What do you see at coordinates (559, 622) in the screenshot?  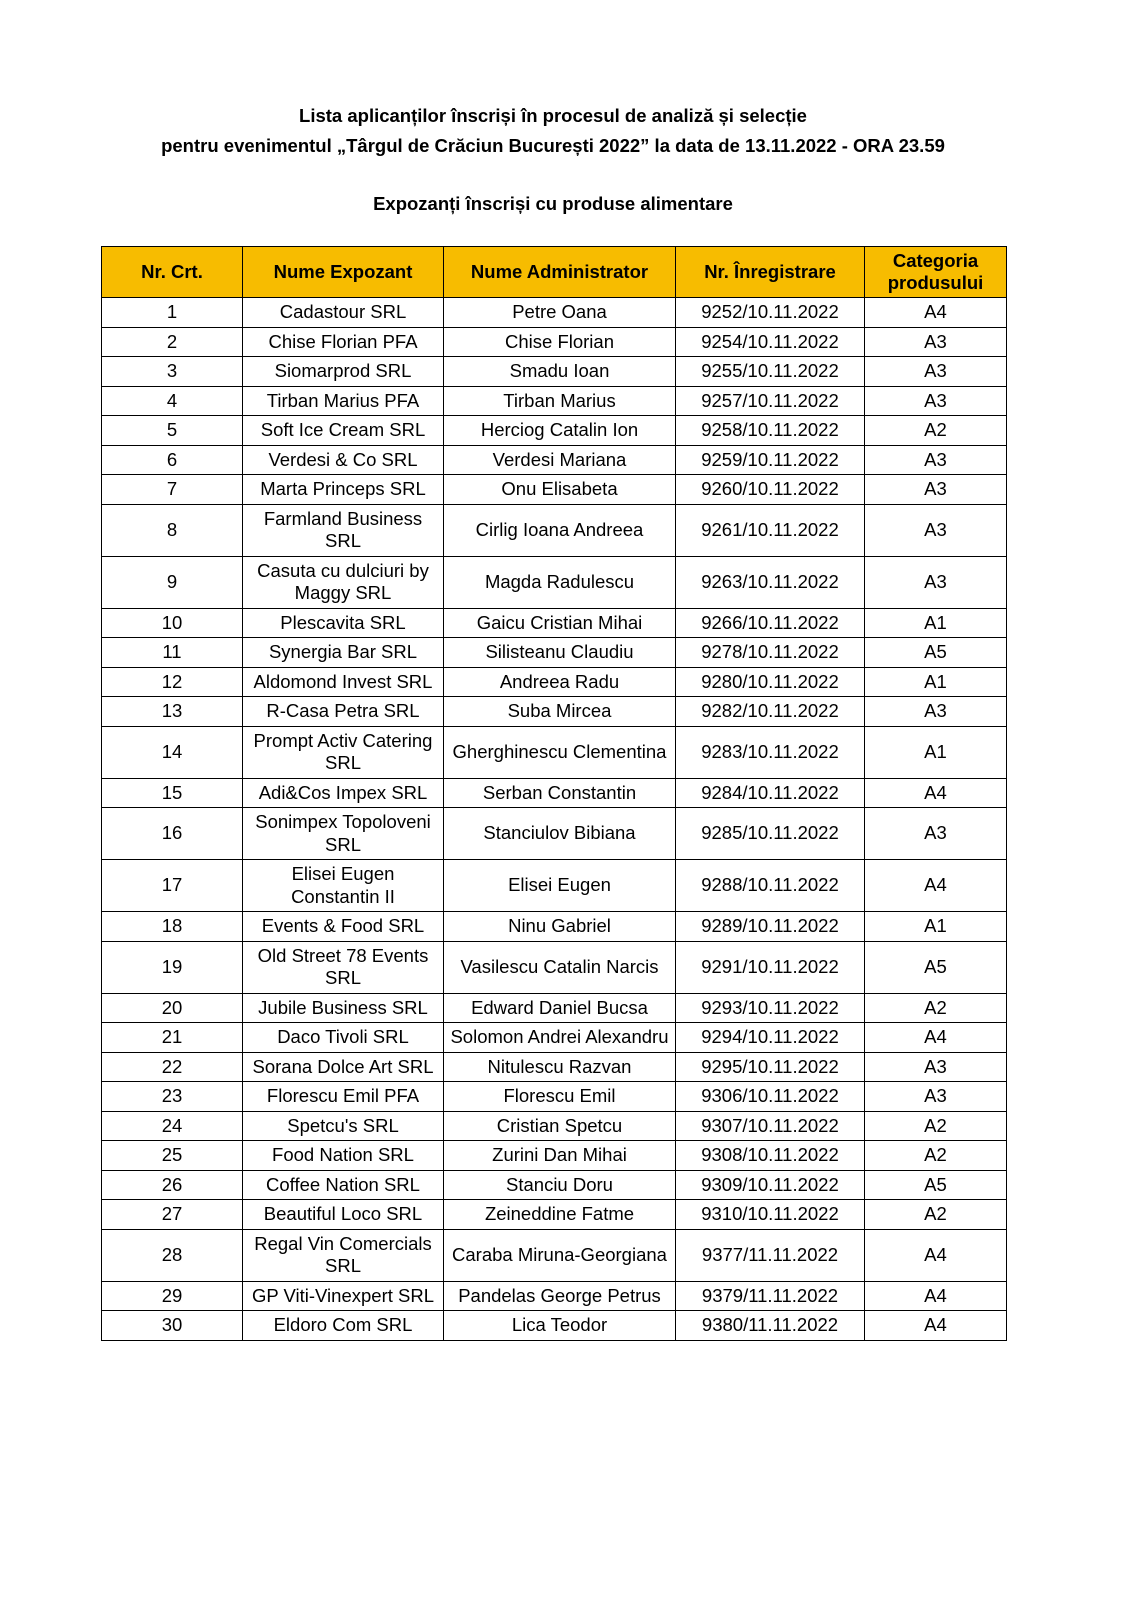 I see `cell-nume-administrator: Gaicu Cristian Mihai` at bounding box center [559, 622].